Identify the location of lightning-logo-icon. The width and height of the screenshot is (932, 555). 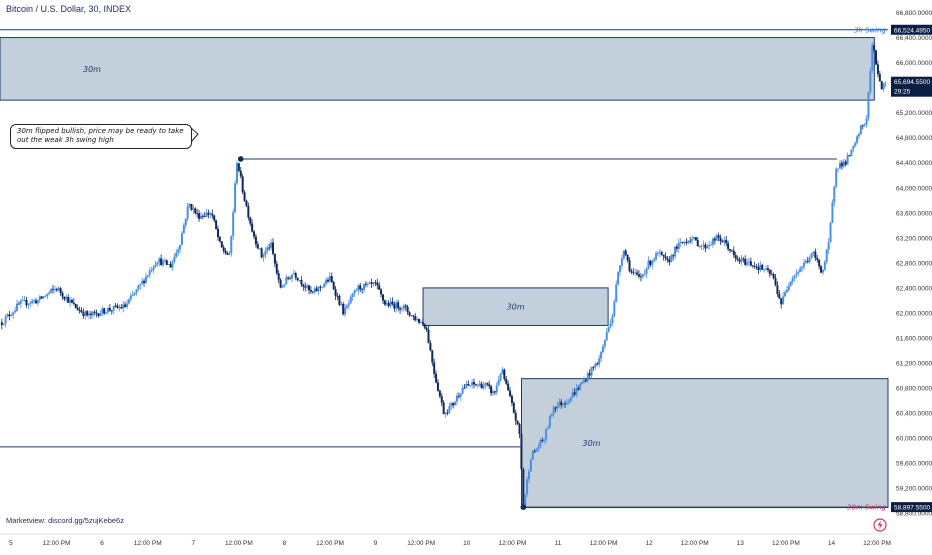
(880, 525).